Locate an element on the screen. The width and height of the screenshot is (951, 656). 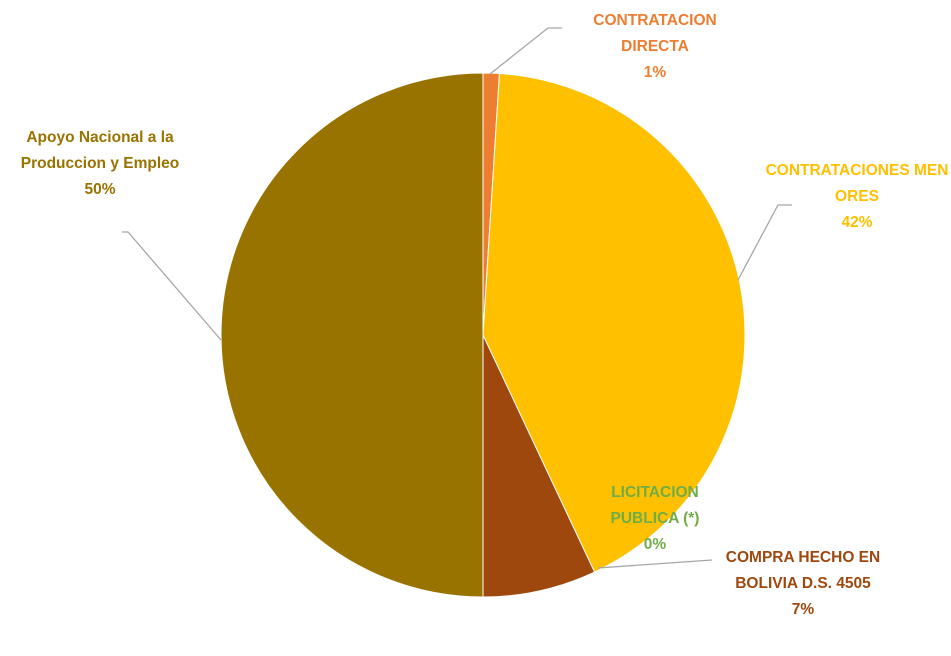
data-label: CONTRATACION DIRECTA 1% is located at coordinates (655, 47).